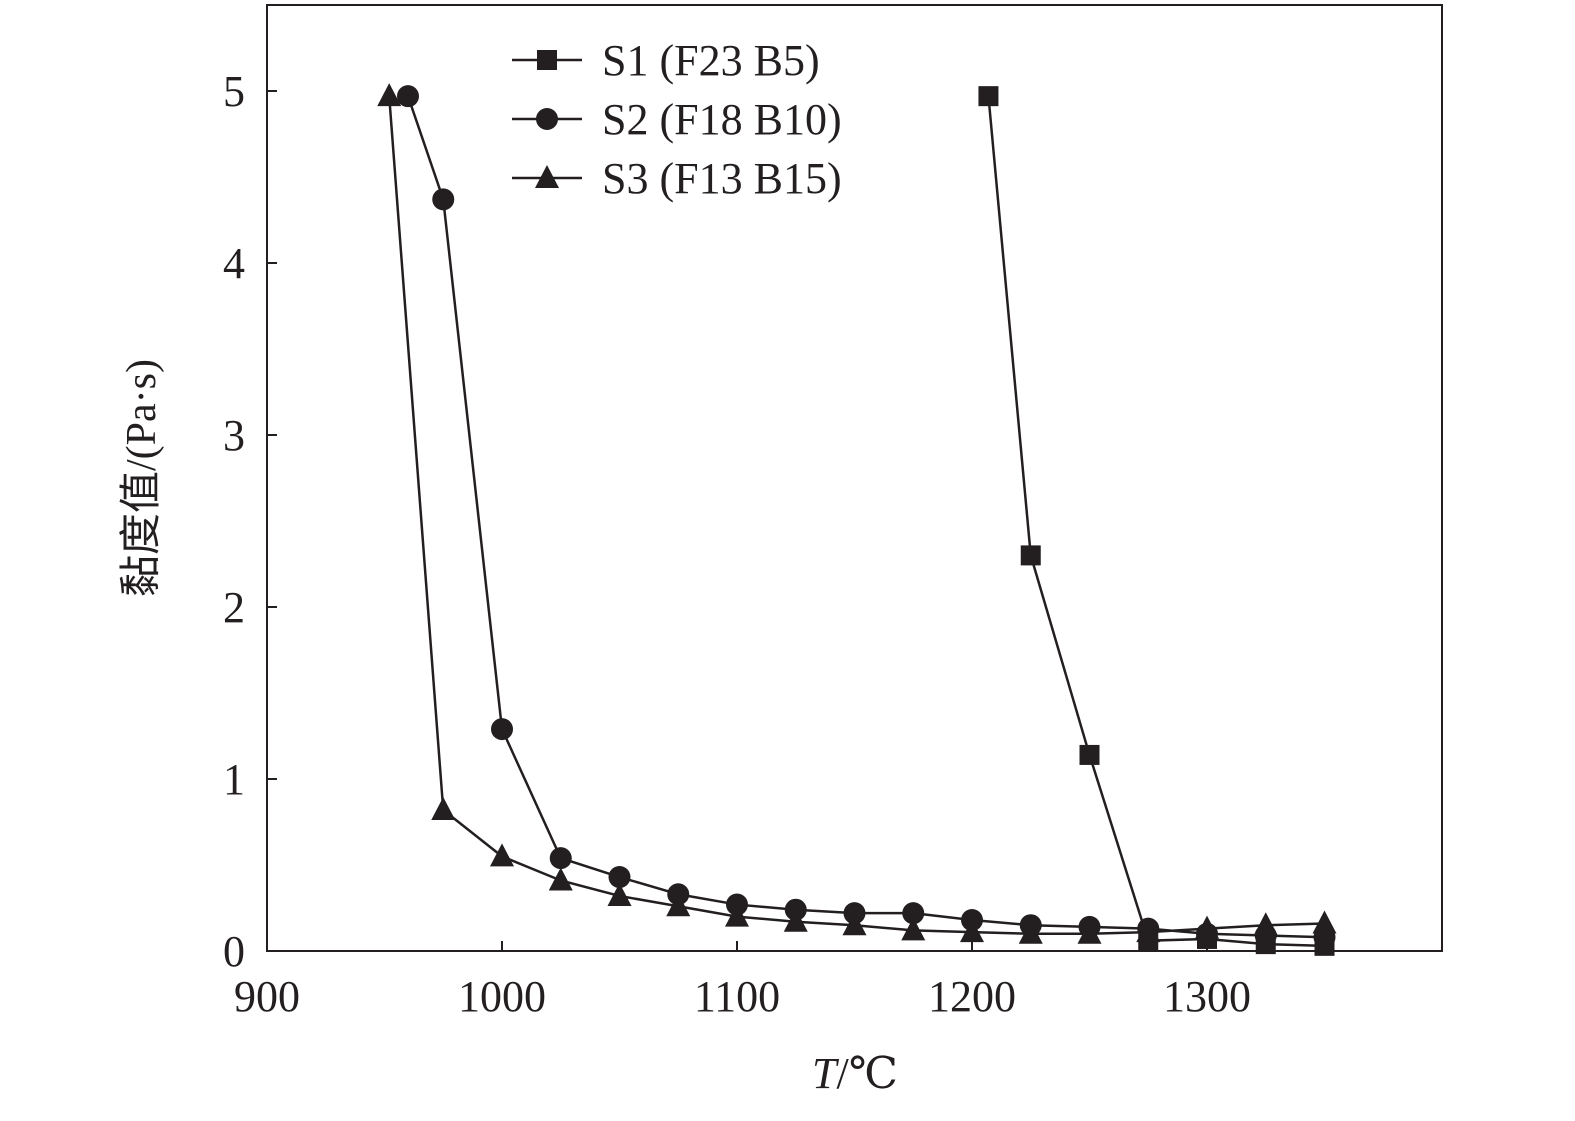 This screenshot has width=1575, height=1121. What do you see at coordinates (502, 996) in the screenshot?
I see `x-tick-label: 1000` at bounding box center [502, 996].